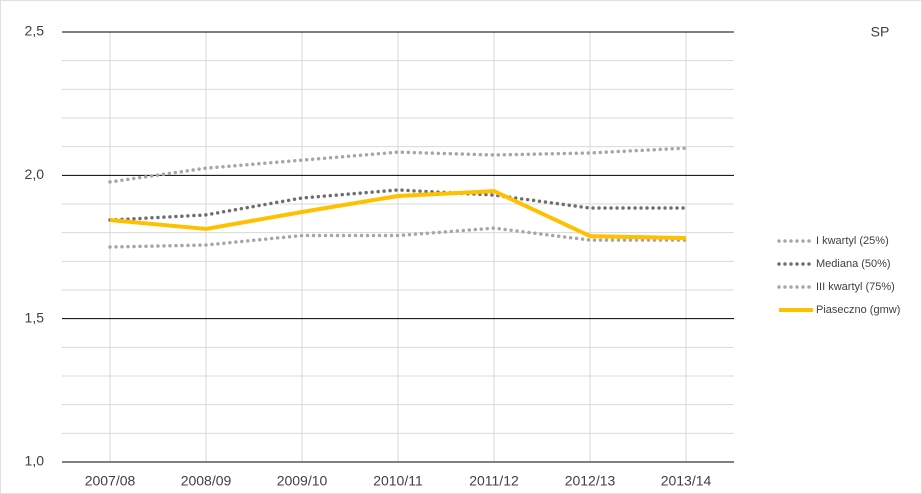 The image size is (922, 494). I want to click on legend-label: I kwartyl (25%), so click(852, 241).